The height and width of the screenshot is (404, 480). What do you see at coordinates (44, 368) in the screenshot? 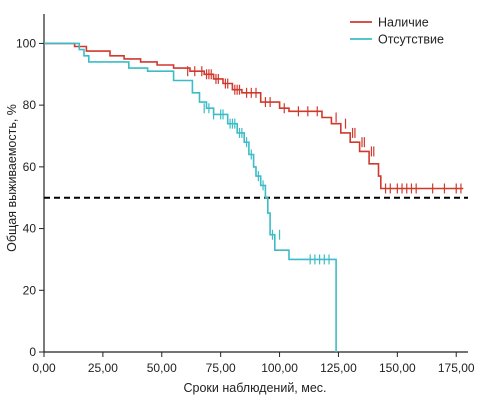
I see `x-tick-label: 0,00` at bounding box center [44, 368].